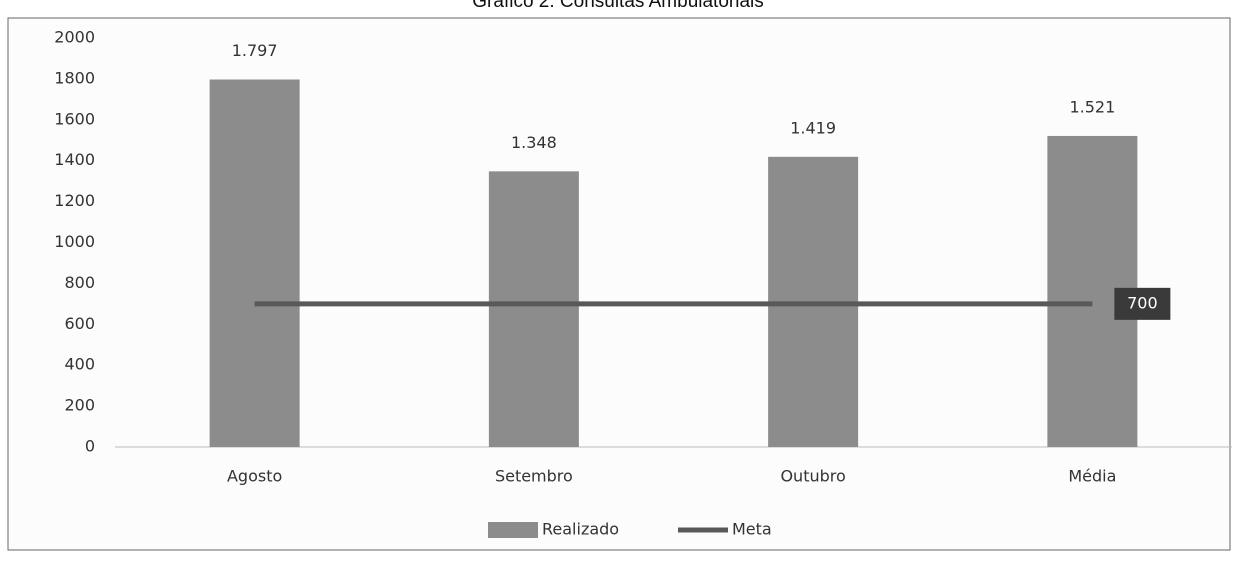 The width and height of the screenshot is (1236, 562). Describe the element at coordinates (79, 405) in the screenshot. I see `y-tick-label: 200` at that location.